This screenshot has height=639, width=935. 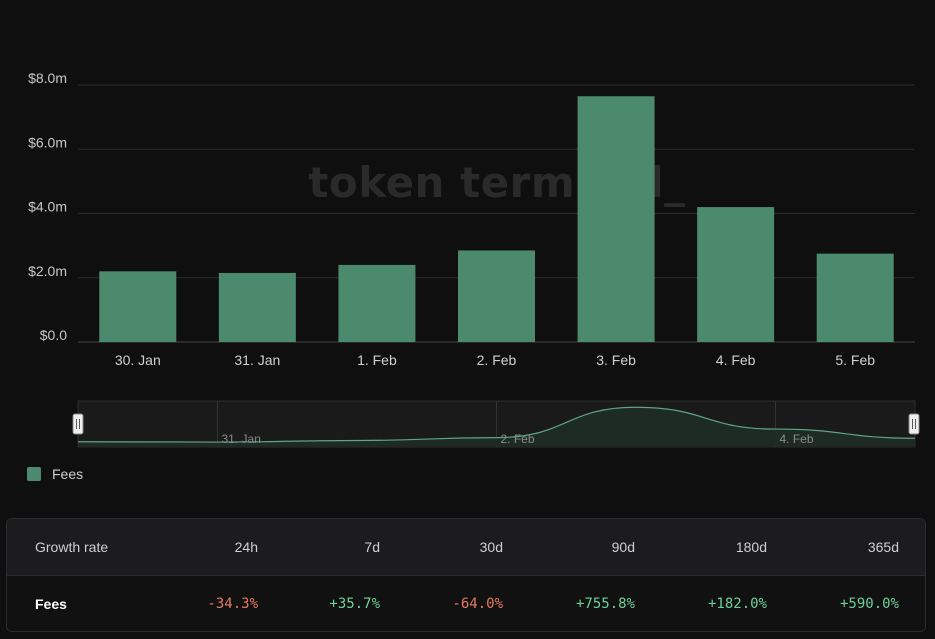 What do you see at coordinates (257, 360) in the screenshot?
I see `x-tick-label: 31. Jan` at bounding box center [257, 360].